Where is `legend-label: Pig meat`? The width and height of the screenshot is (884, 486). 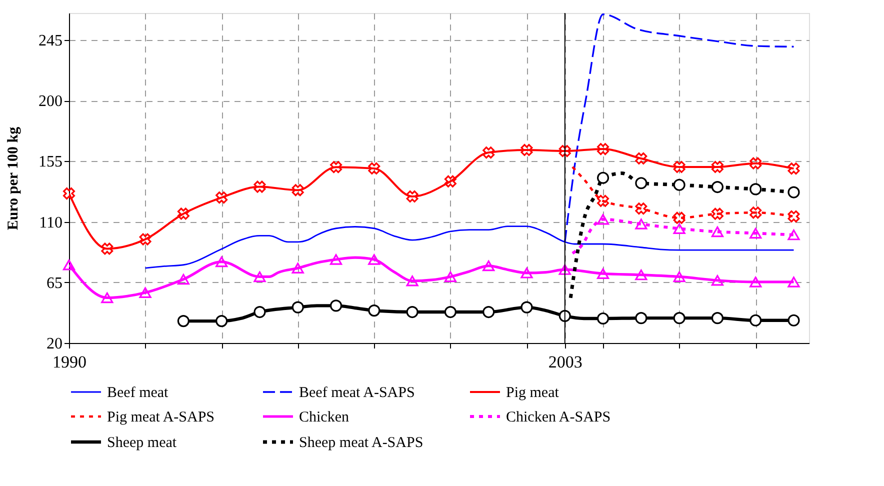
legend-label: Pig meat is located at coordinates (533, 393).